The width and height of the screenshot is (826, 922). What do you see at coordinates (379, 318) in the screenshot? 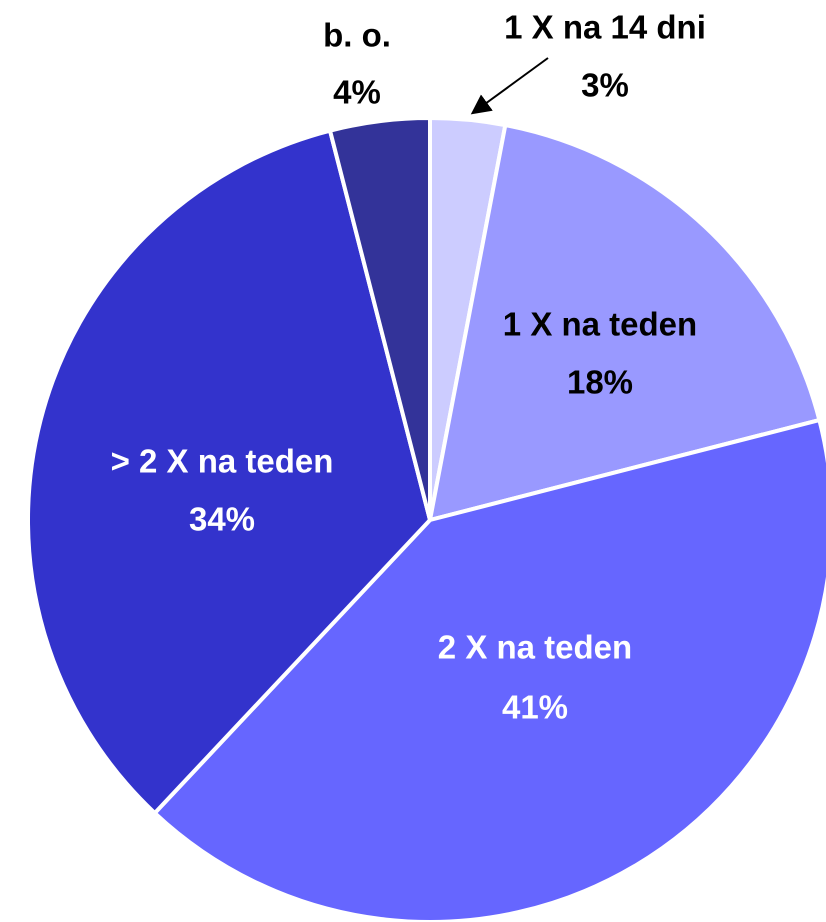
I see `pie-slice` at bounding box center [379, 318].